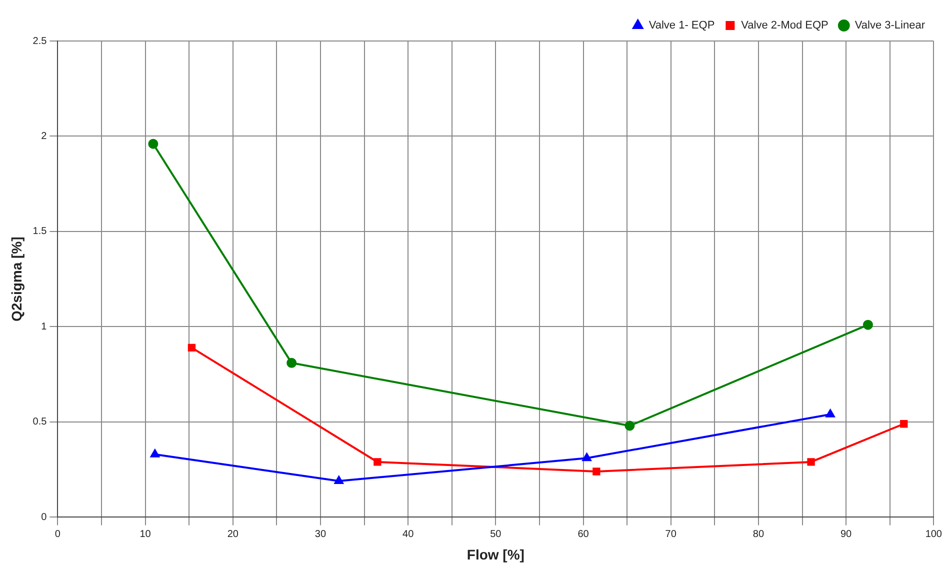 This screenshot has height=573, width=945. I want to click on y-axis-title: Q2sigma [%], so click(16, 279).